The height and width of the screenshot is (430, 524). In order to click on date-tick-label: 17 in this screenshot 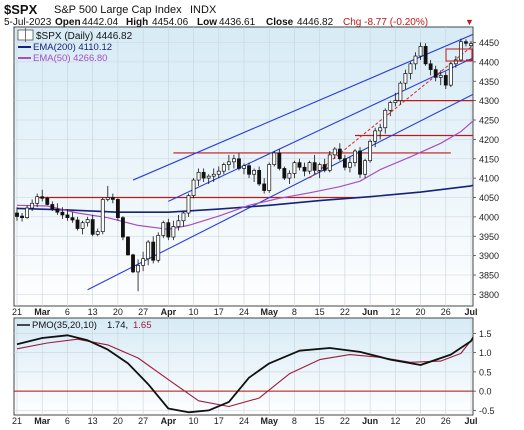, I will do `click(219, 312)`.